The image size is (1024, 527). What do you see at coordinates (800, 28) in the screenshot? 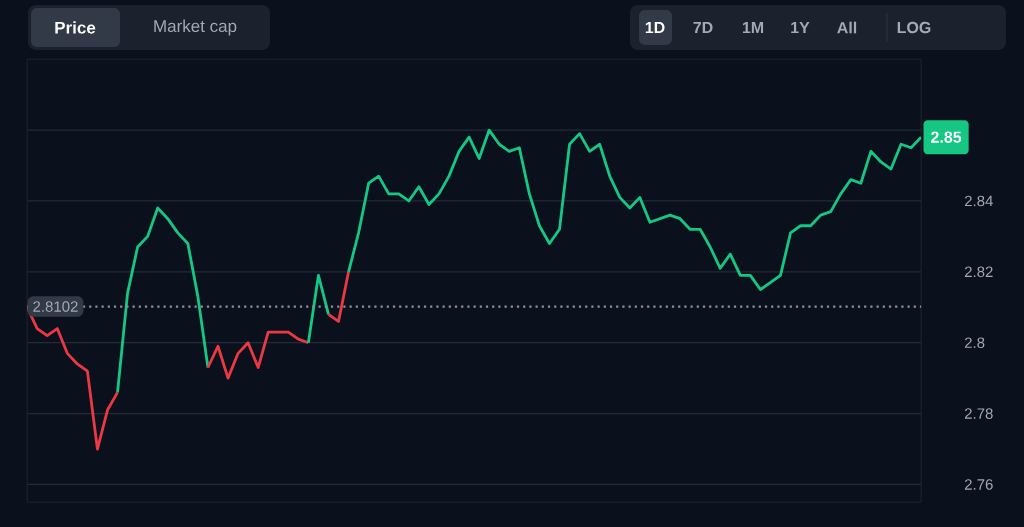
I see `text: 1Y` at bounding box center [800, 28].